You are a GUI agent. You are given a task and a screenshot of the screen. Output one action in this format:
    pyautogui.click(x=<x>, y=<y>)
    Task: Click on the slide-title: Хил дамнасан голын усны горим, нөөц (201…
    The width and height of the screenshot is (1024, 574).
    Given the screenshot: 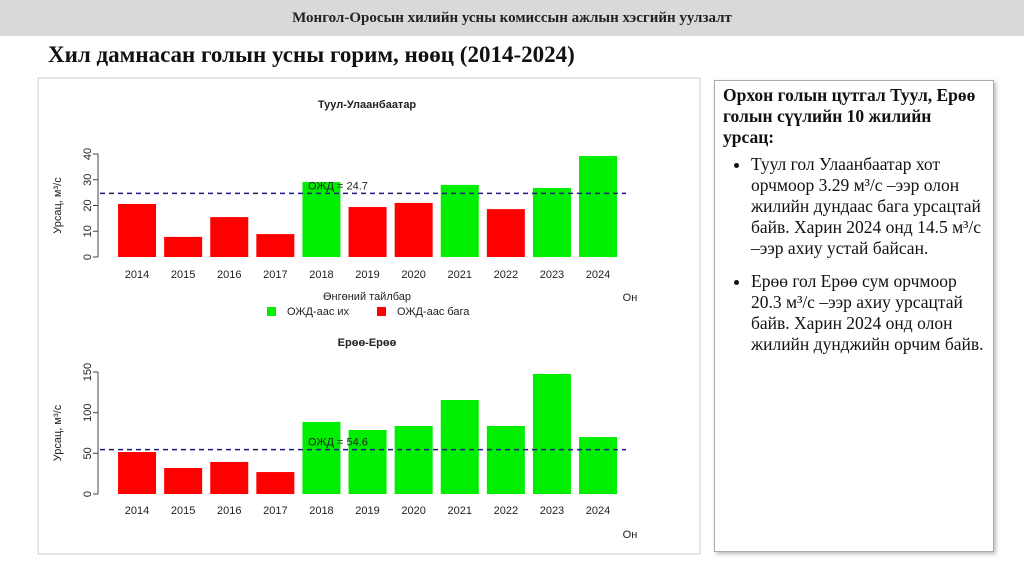 What is the action you would take?
    pyautogui.click(x=311, y=54)
    